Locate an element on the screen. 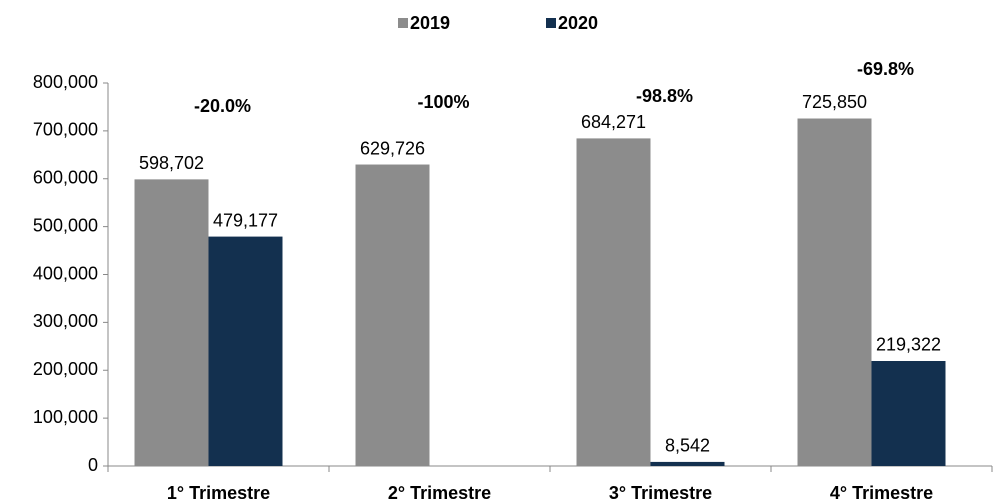 Image resolution: width=994 pixels, height=503 pixels. x-tick-label: 2° Trimestre is located at coordinates (439, 493).